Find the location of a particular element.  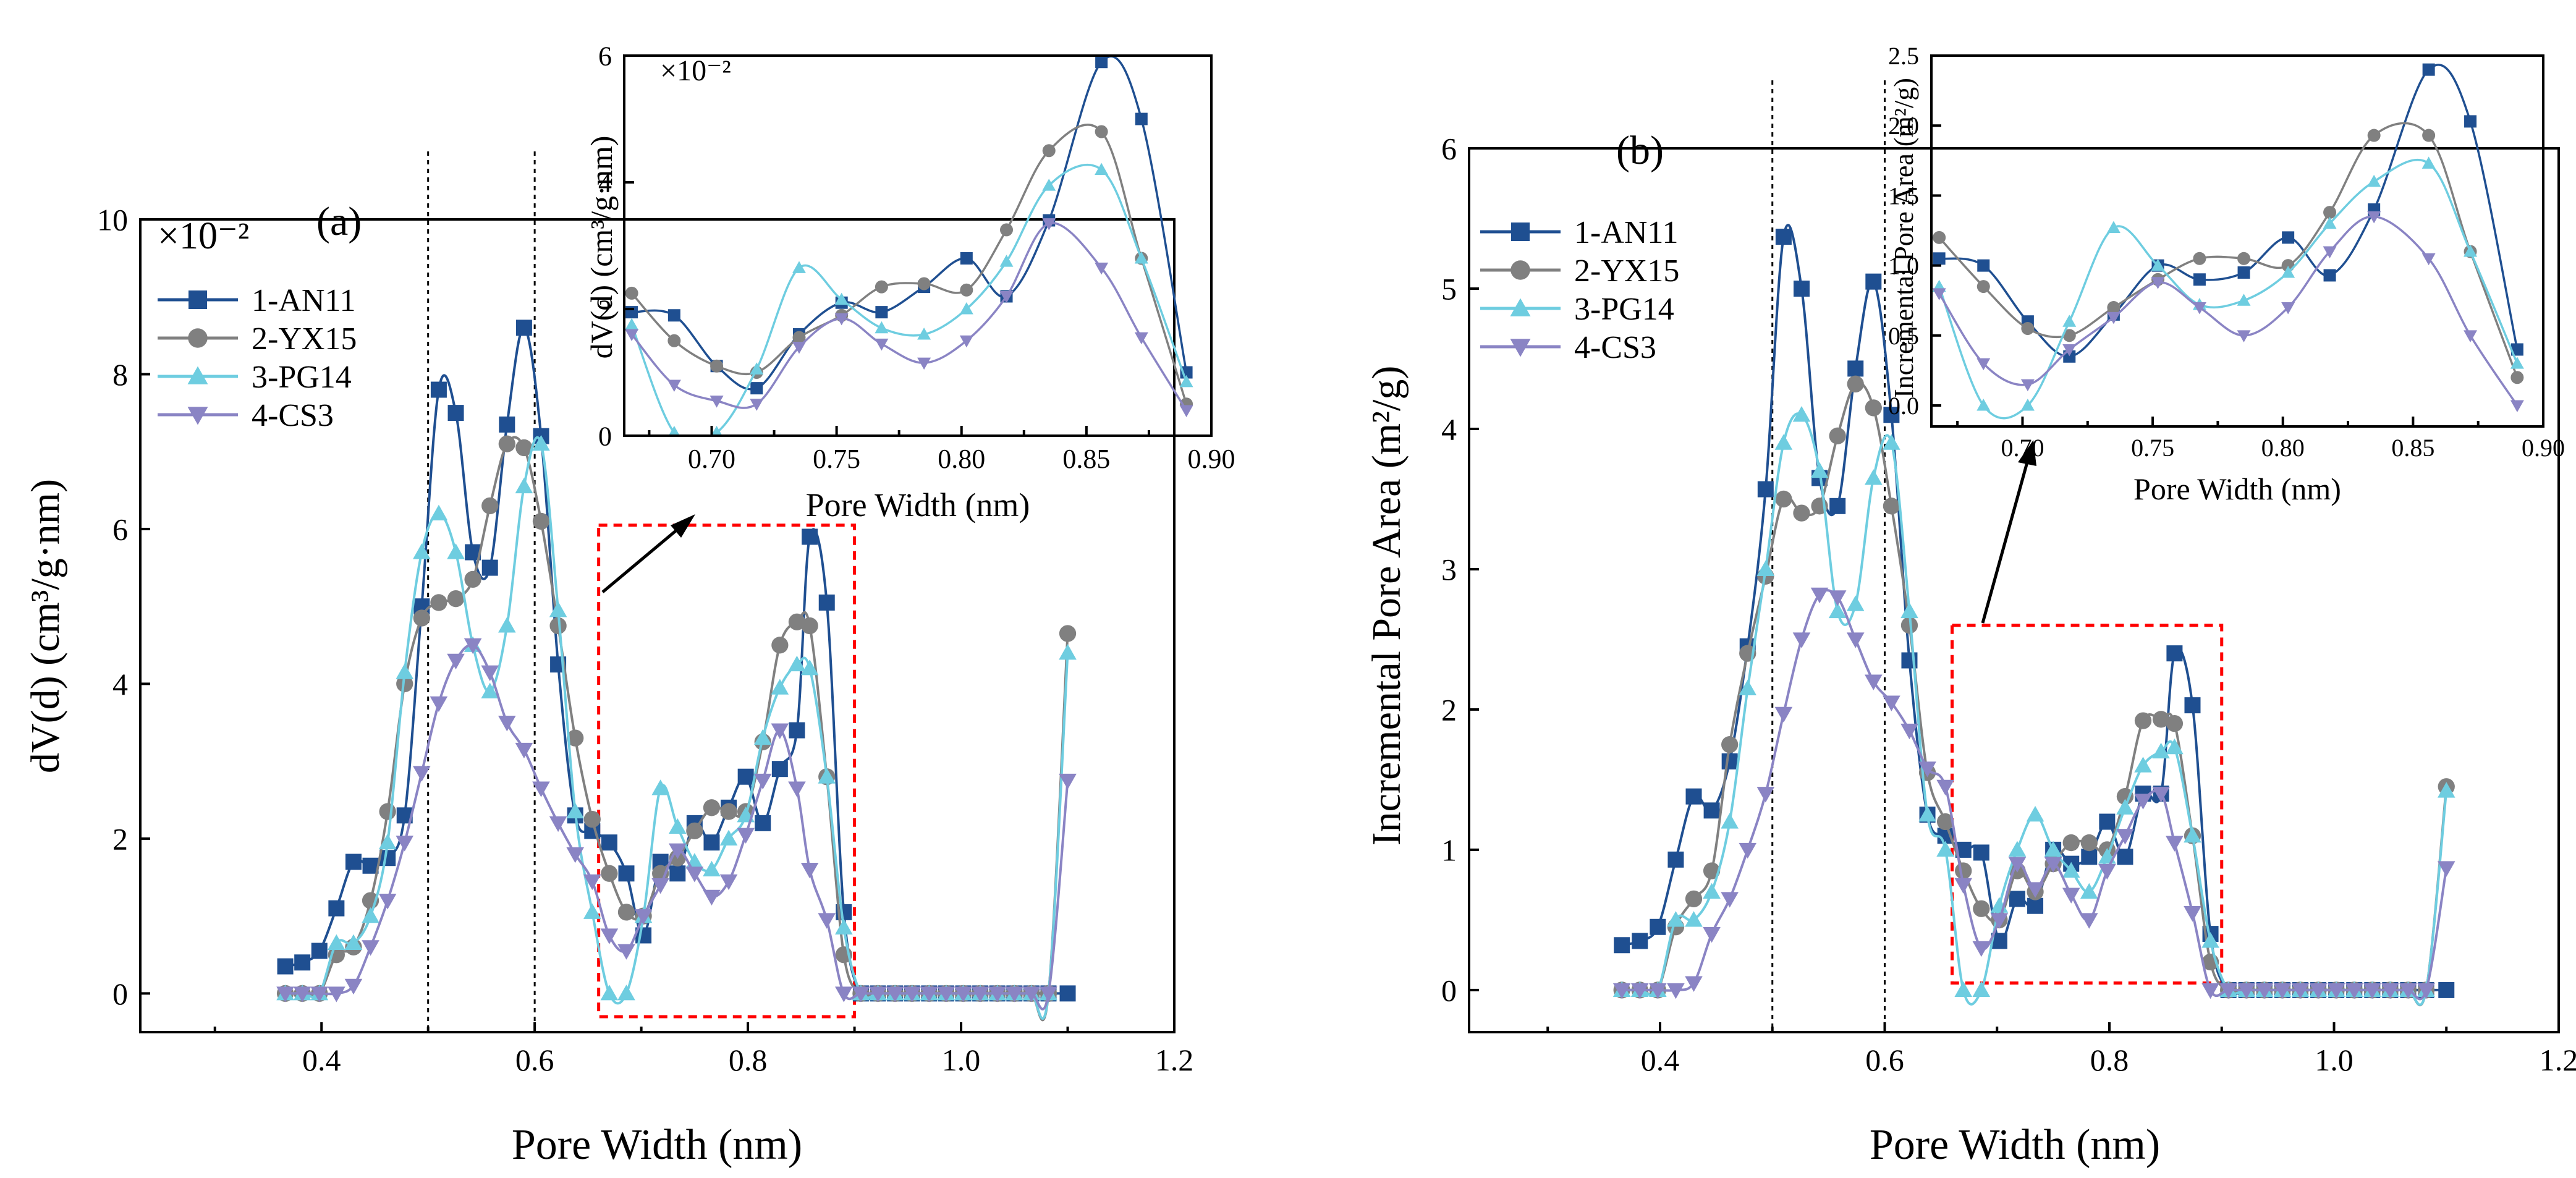

panel-a-inset-xtick-label: 0.90 is located at coordinates (1211, 459).